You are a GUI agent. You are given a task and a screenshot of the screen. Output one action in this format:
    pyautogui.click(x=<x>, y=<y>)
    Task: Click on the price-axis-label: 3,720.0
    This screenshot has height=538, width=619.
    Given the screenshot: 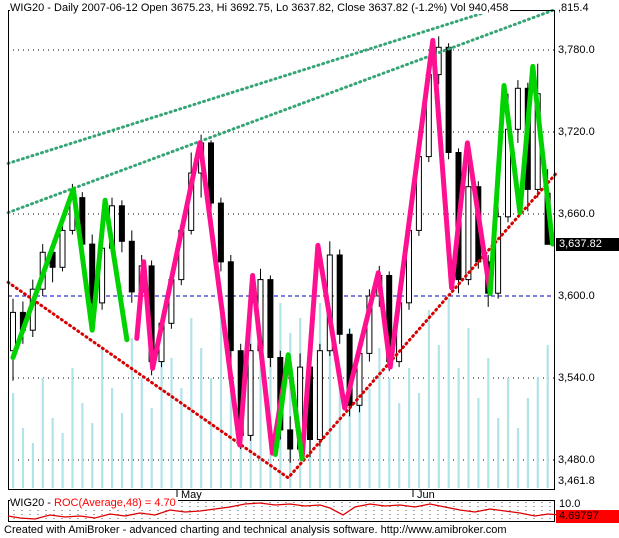 What is the action you would take?
    pyautogui.click(x=576, y=132)
    